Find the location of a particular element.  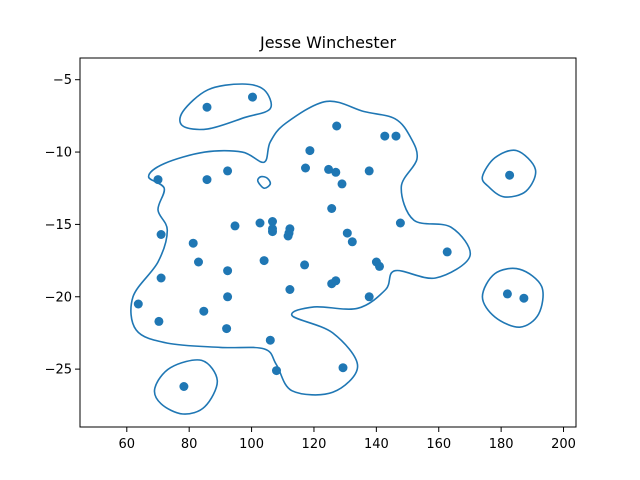

x-tick-label: 60 is located at coordinates (127, 444).